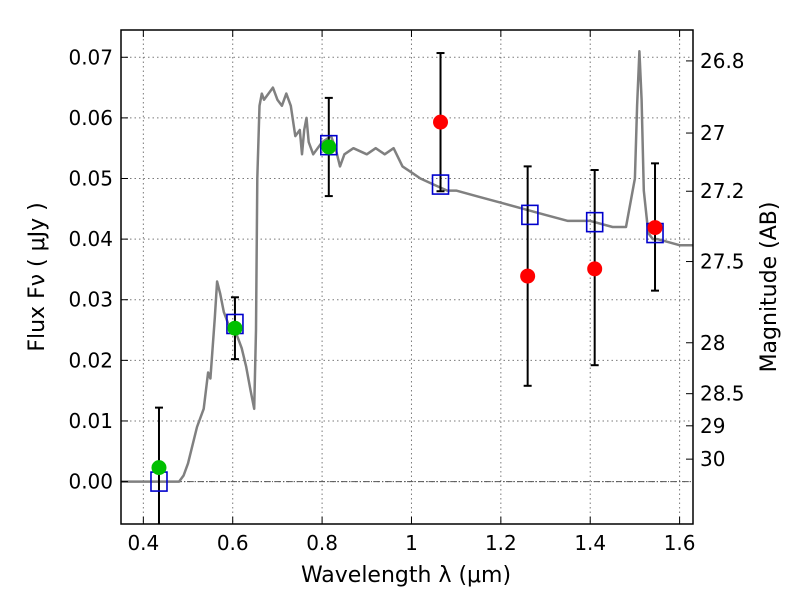  I want to click on y-tick-label: 0.05, so click(90, 179).